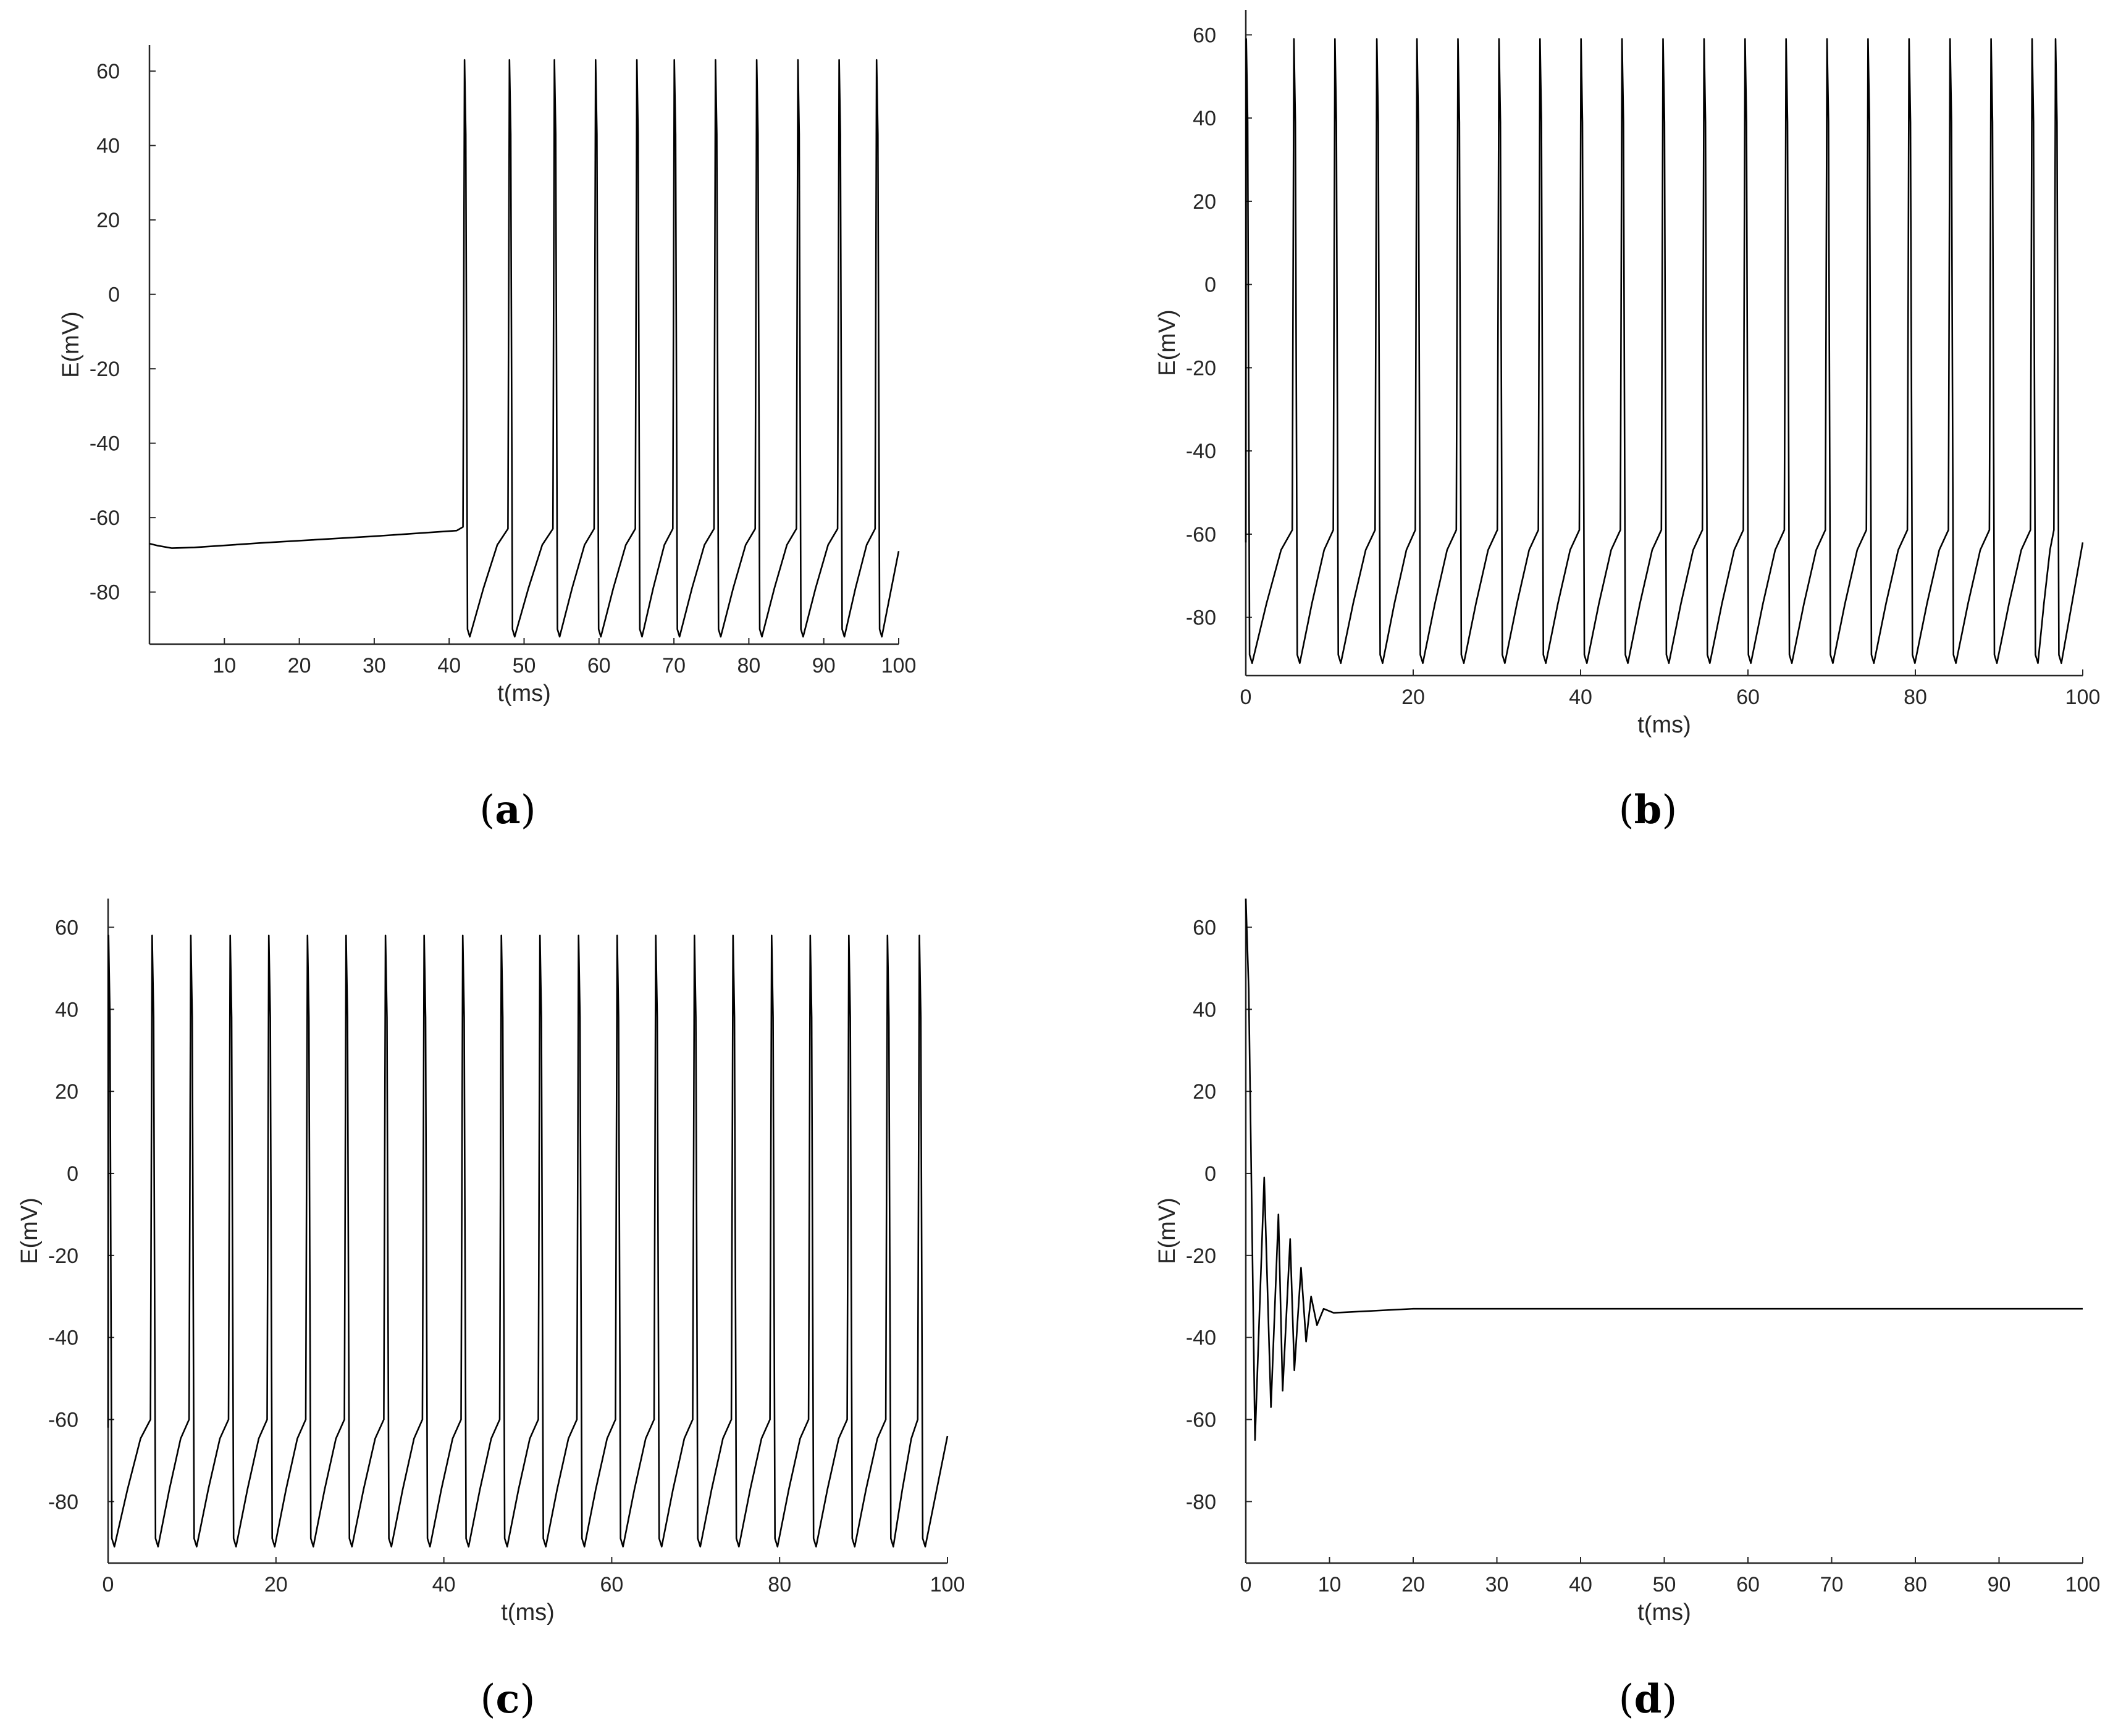 This screenshot has width=2113, height=1736. I want to click on panel-label-d: (d), so click(1648, 1699).